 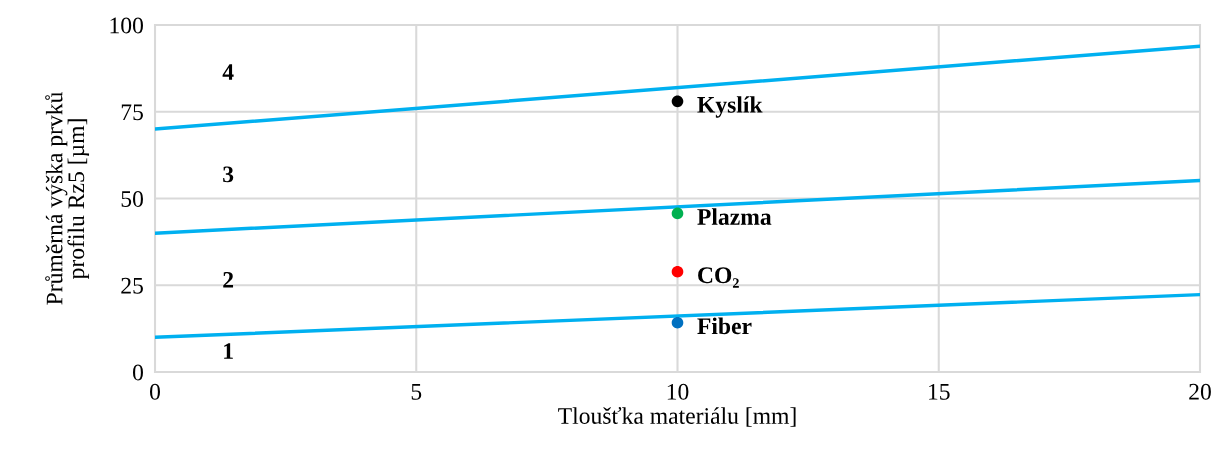 What do you see at coordinates (1200, 391) in the screenshot?
I see `x-tick-label: 20` at bounding box center [1200, 391].